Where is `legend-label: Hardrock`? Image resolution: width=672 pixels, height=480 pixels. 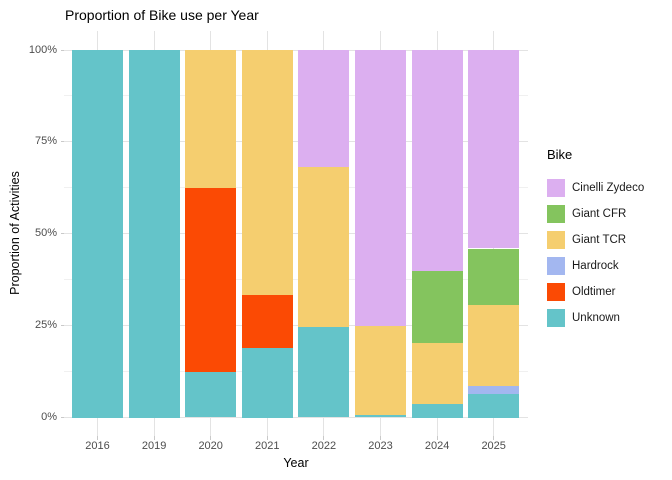
legend-label: Hardrock is located at coordinates (595, 266).